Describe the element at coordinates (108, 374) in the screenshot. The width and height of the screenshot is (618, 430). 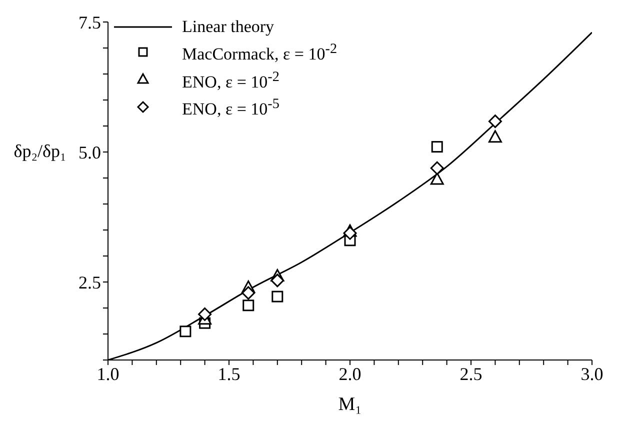
I see `x-tick-label: 1.0` at that location.